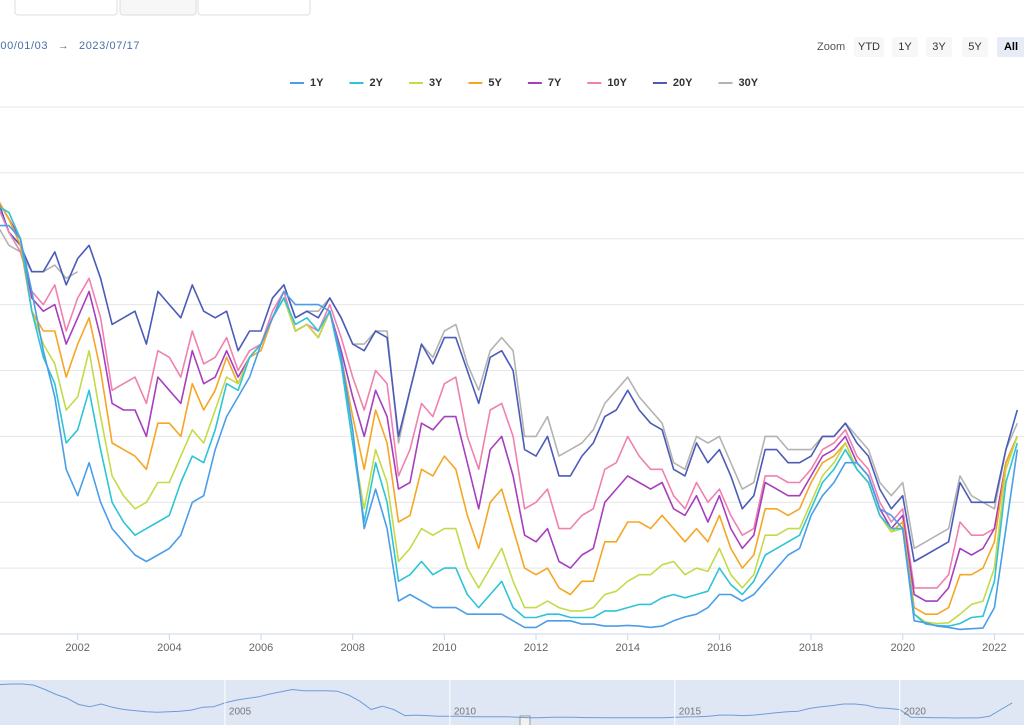 This screenshot has width=1024, height=725. I want to click on zoom-button-label: 5Y, so click(975, 47).